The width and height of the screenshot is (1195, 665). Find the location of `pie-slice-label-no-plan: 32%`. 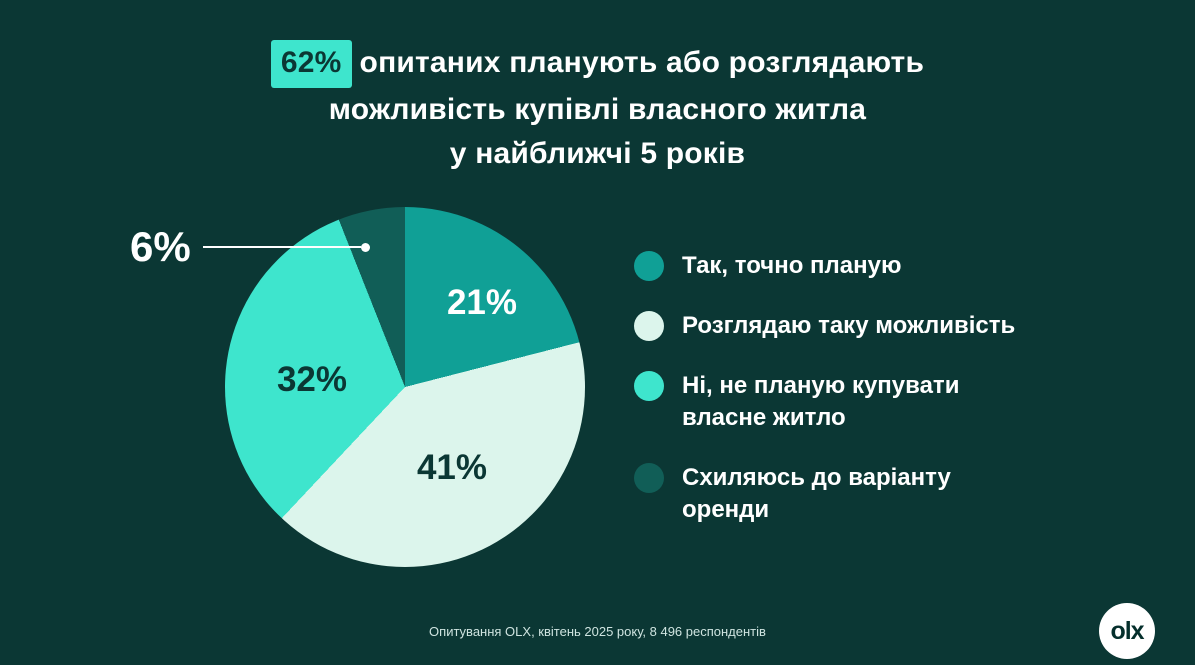

pie-slice-label-no-plan: 32% is located at coordinates (312, 379).